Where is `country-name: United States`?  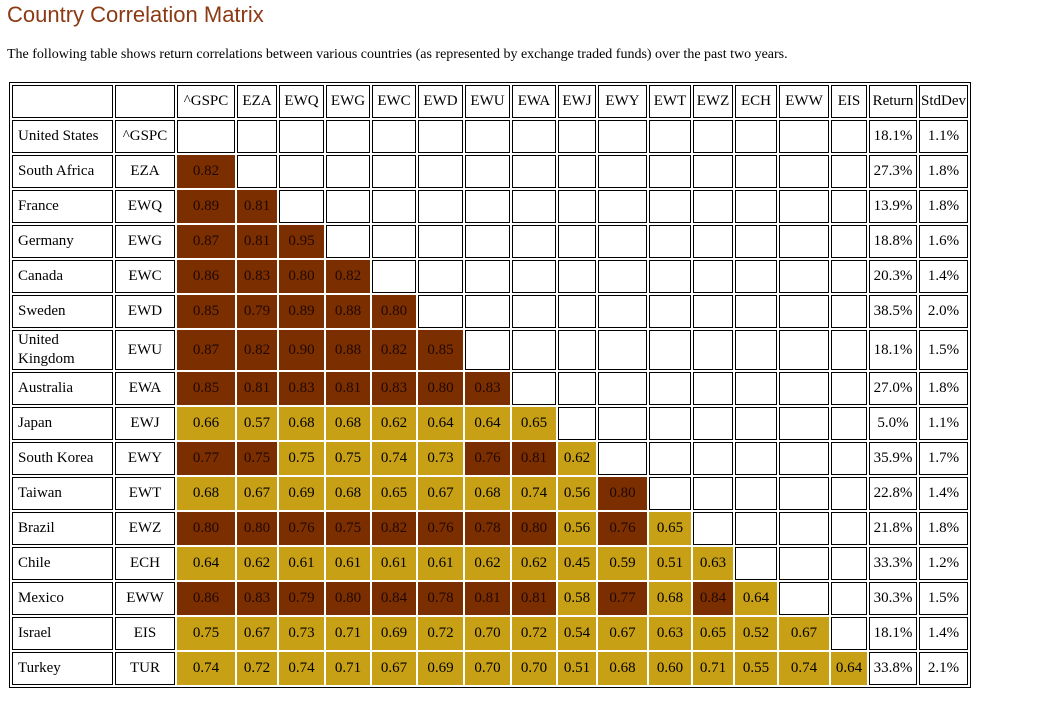 country-name: United States is located at coordinates (62, 136).